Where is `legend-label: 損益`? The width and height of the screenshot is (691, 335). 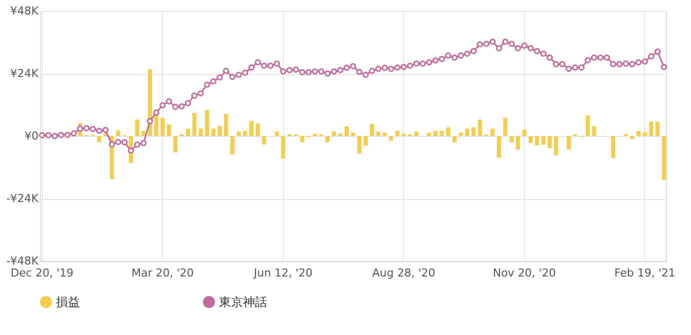
legend-label: 損益 is located at coordinates (68, 302).